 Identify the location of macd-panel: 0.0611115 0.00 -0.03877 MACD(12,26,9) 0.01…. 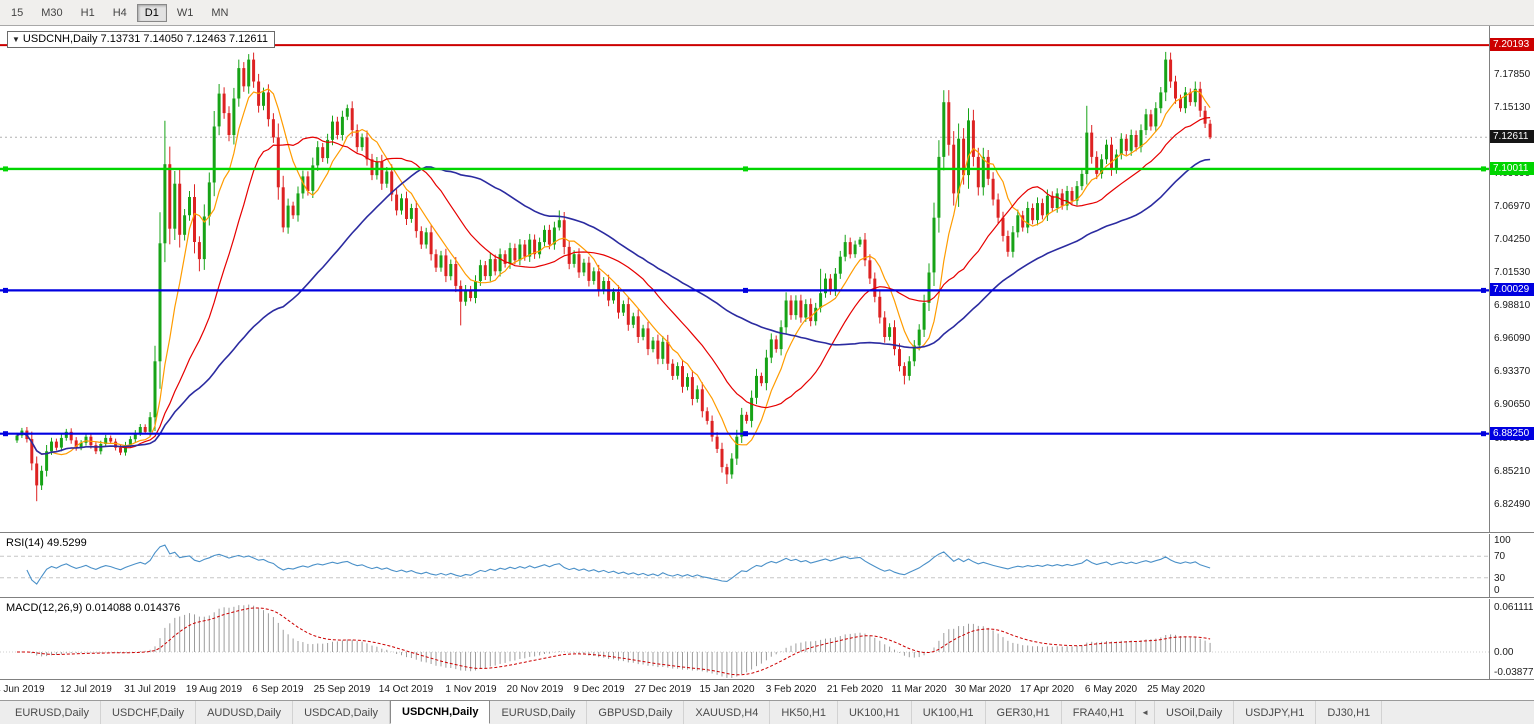
(767, 639).